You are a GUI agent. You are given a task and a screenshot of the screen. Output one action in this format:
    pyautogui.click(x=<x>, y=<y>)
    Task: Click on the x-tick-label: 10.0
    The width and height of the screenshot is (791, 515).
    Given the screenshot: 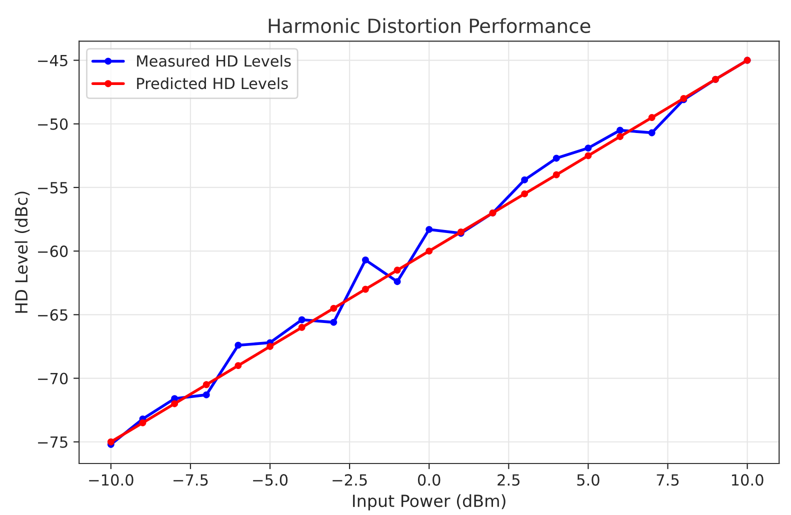 What is the action you would take?
    pyautogui.click(x=748, y=480)
    